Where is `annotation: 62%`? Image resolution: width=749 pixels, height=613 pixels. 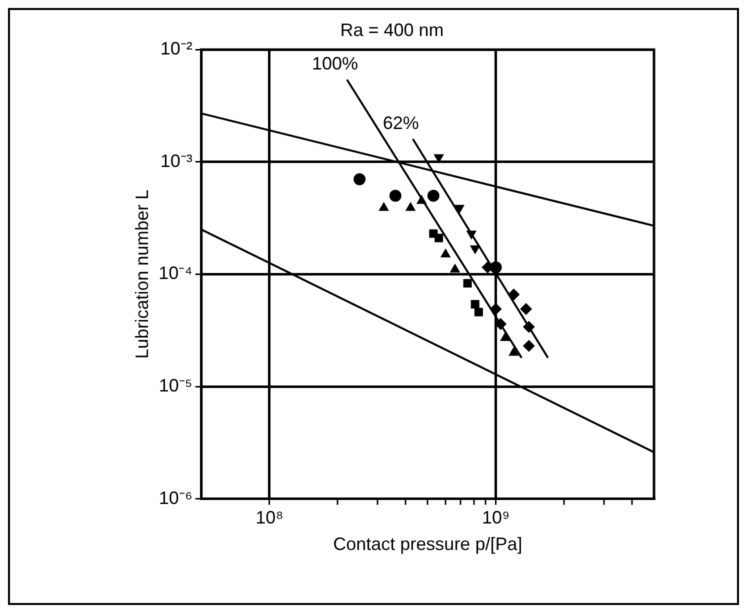 annotation: 62% is located at coordinates (400, 122).